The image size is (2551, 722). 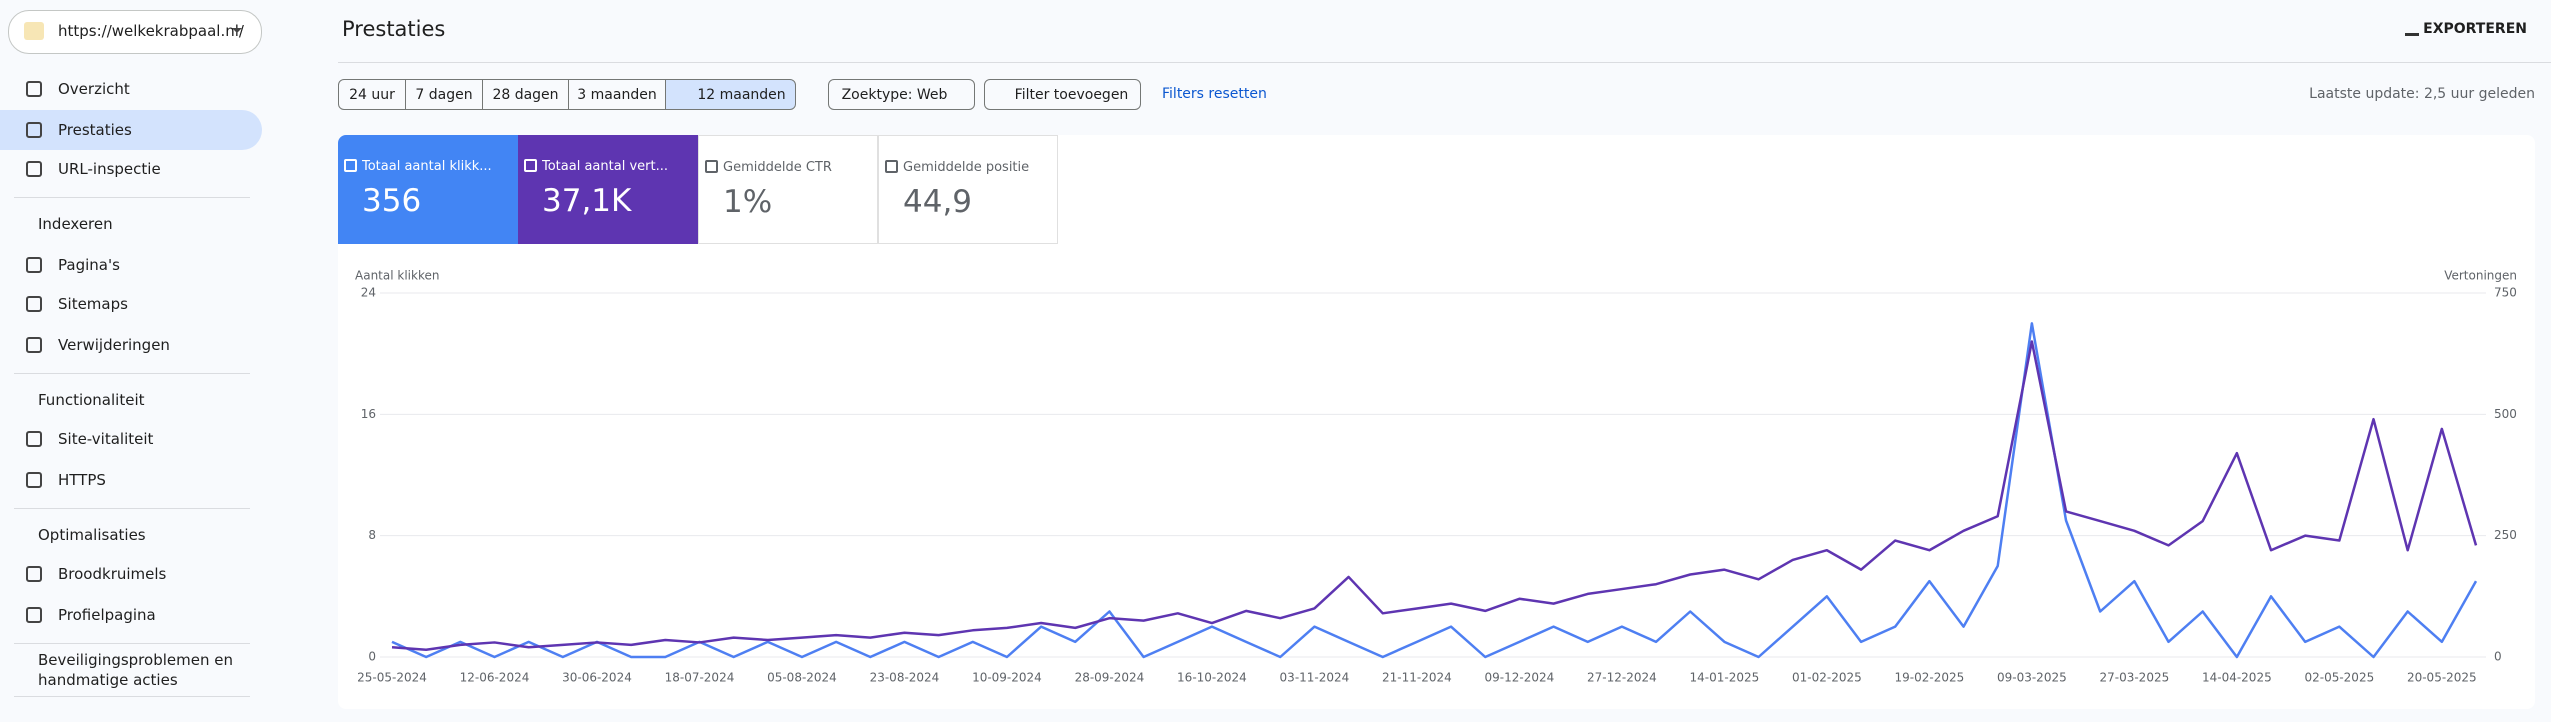 What do you see at coordinates (237, 33) in the screenshot?
I see `site-caret` at bounding box center [237, 33].